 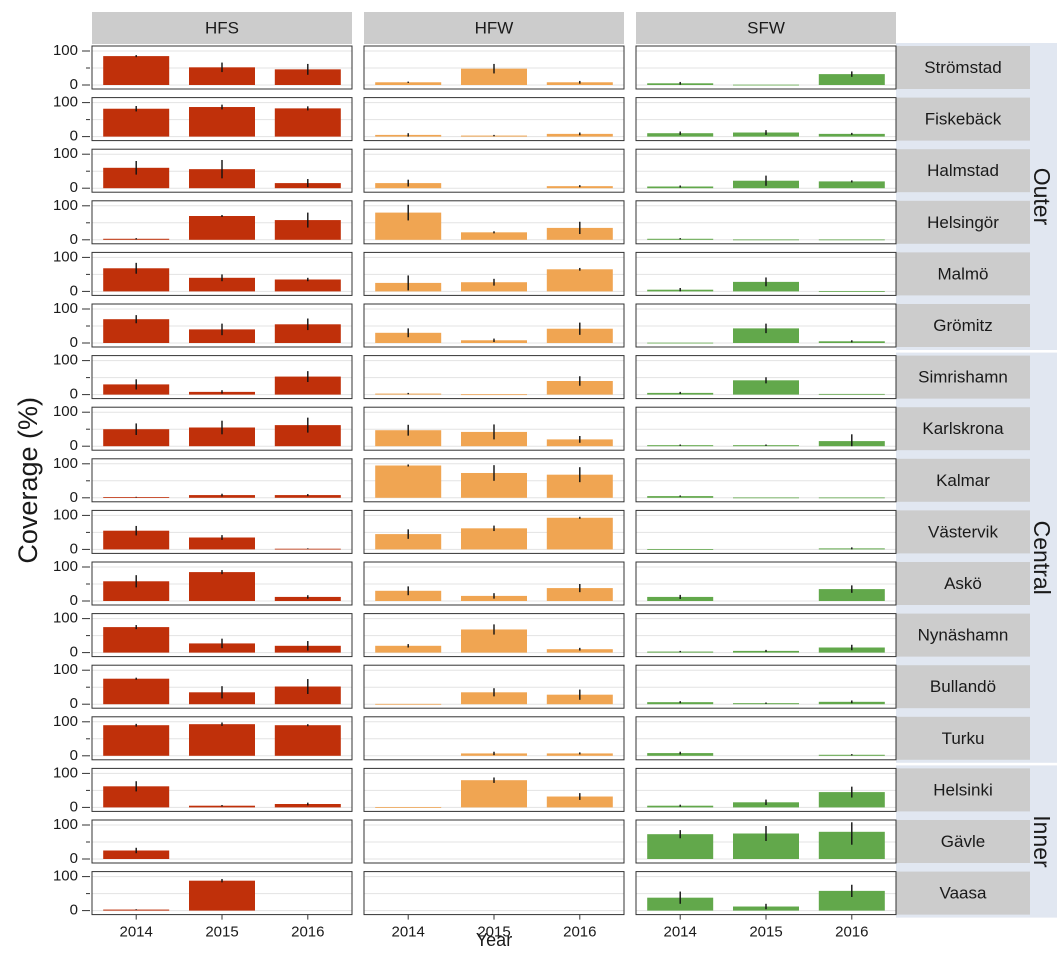 I want to click on column-label-hfw: HFW, so click(x=494, y=27).